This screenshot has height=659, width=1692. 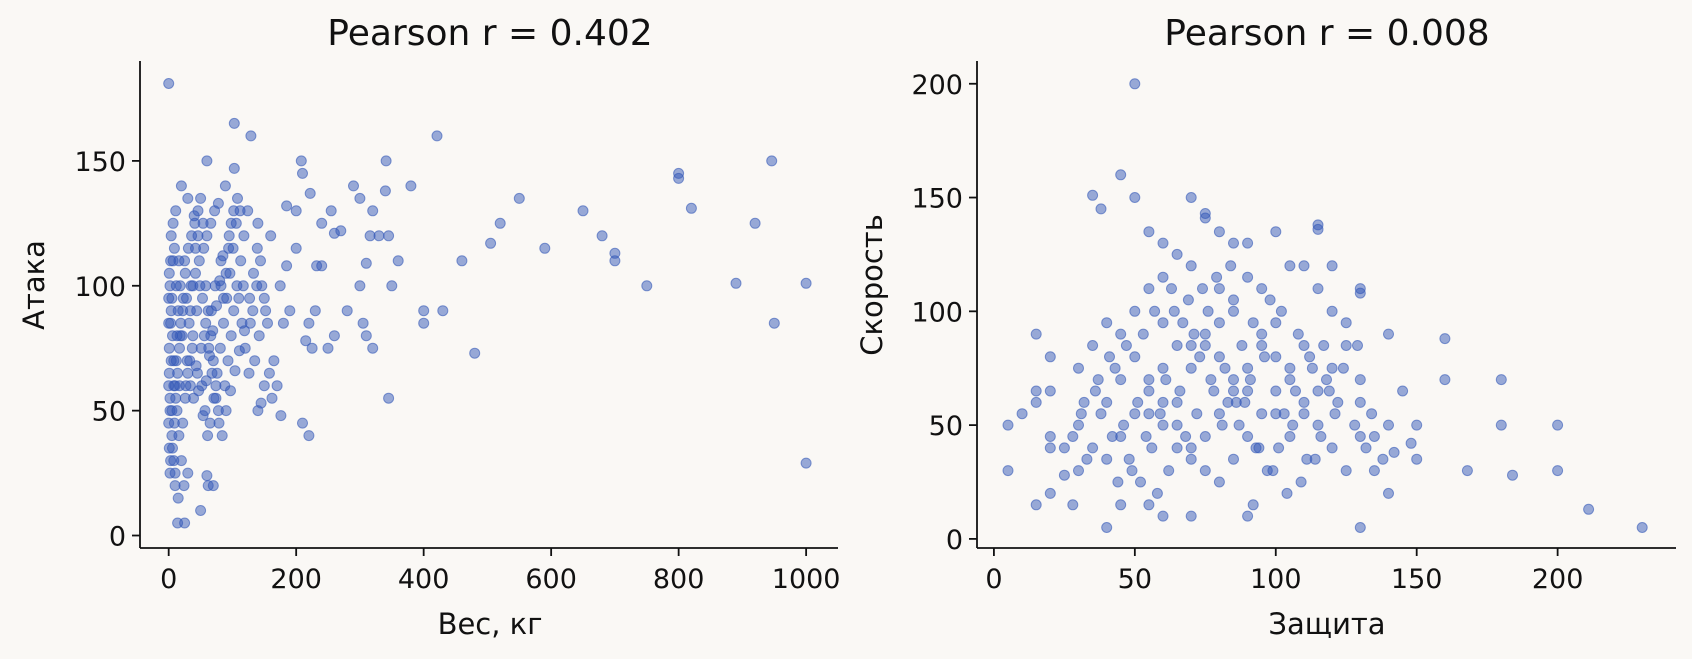 I want to click on x-tick-label: 200, so click(x=296, y=579).